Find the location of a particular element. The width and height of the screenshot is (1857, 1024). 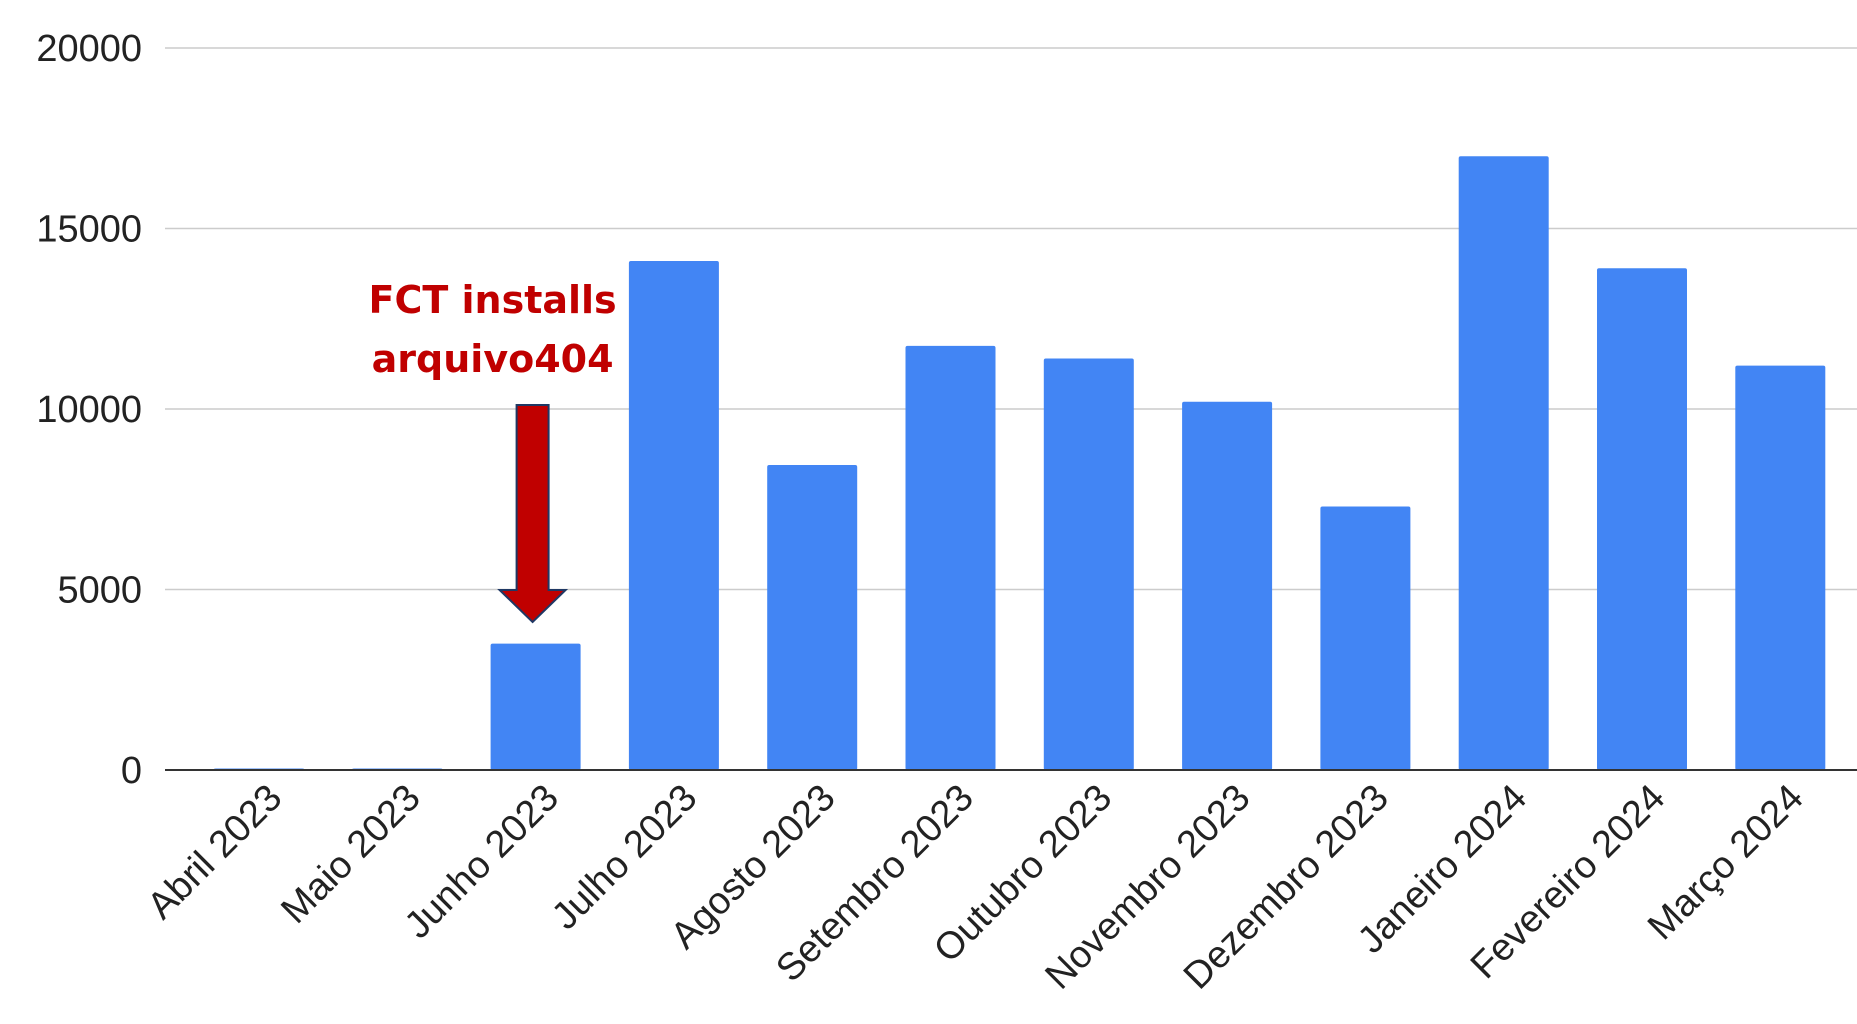

y-tick-label: 15000 is located at coordinates (89, 230).